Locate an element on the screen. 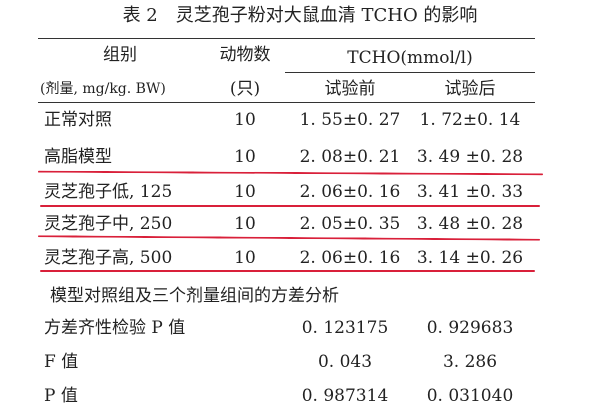  after-cell: 3. 41 ±0. 33 is located at coordinates (470, 192).